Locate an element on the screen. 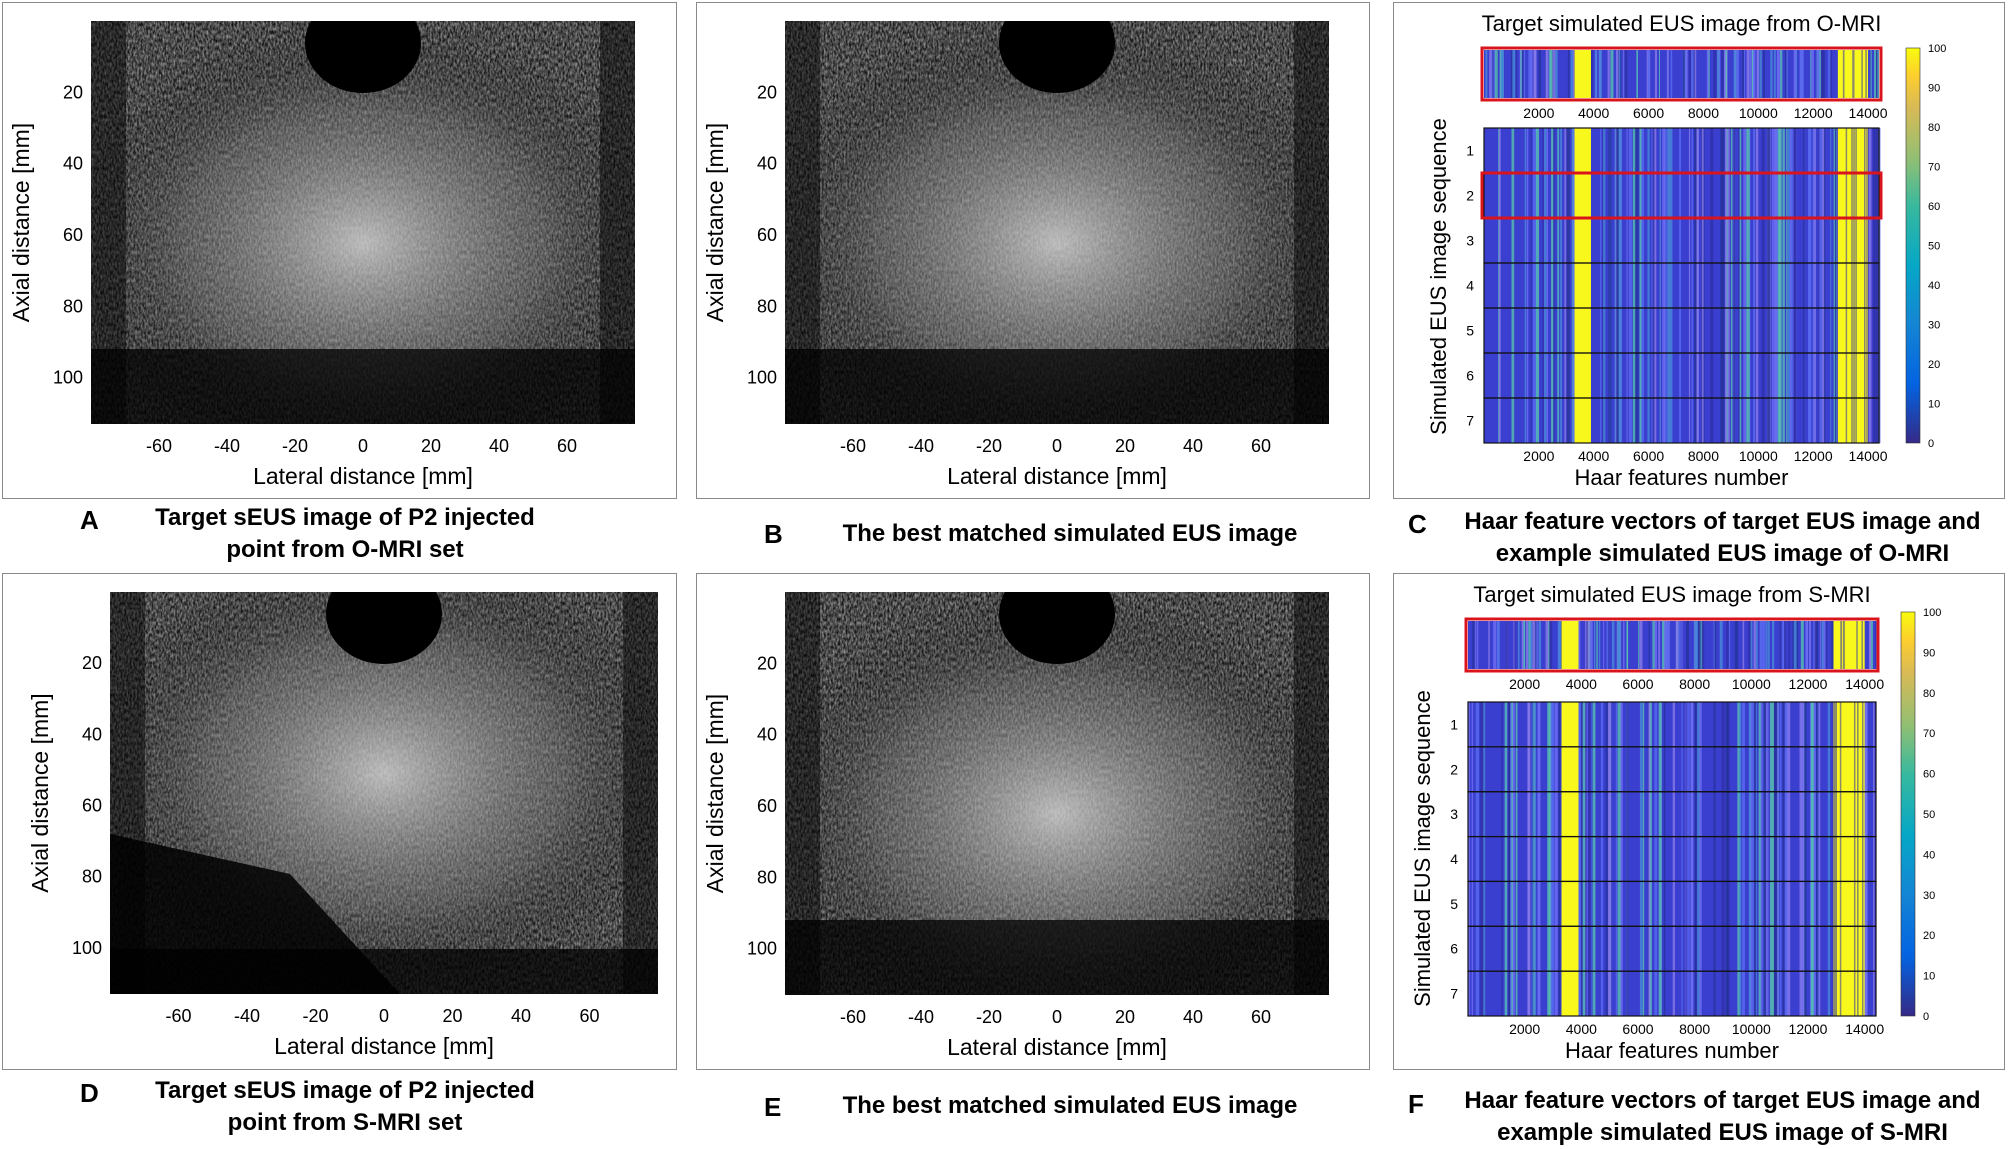 The width and height of the screenshot is (2008, 1149). target-vector-strip is located at coordinates (1673, 645).